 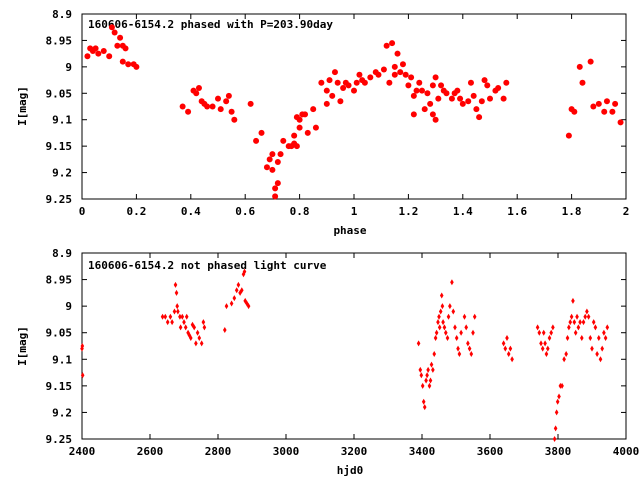 What do you see at coordinates (349, 230) in the screenshot?
I see `x-axis-label: phase` at bounding box center [349, 230].